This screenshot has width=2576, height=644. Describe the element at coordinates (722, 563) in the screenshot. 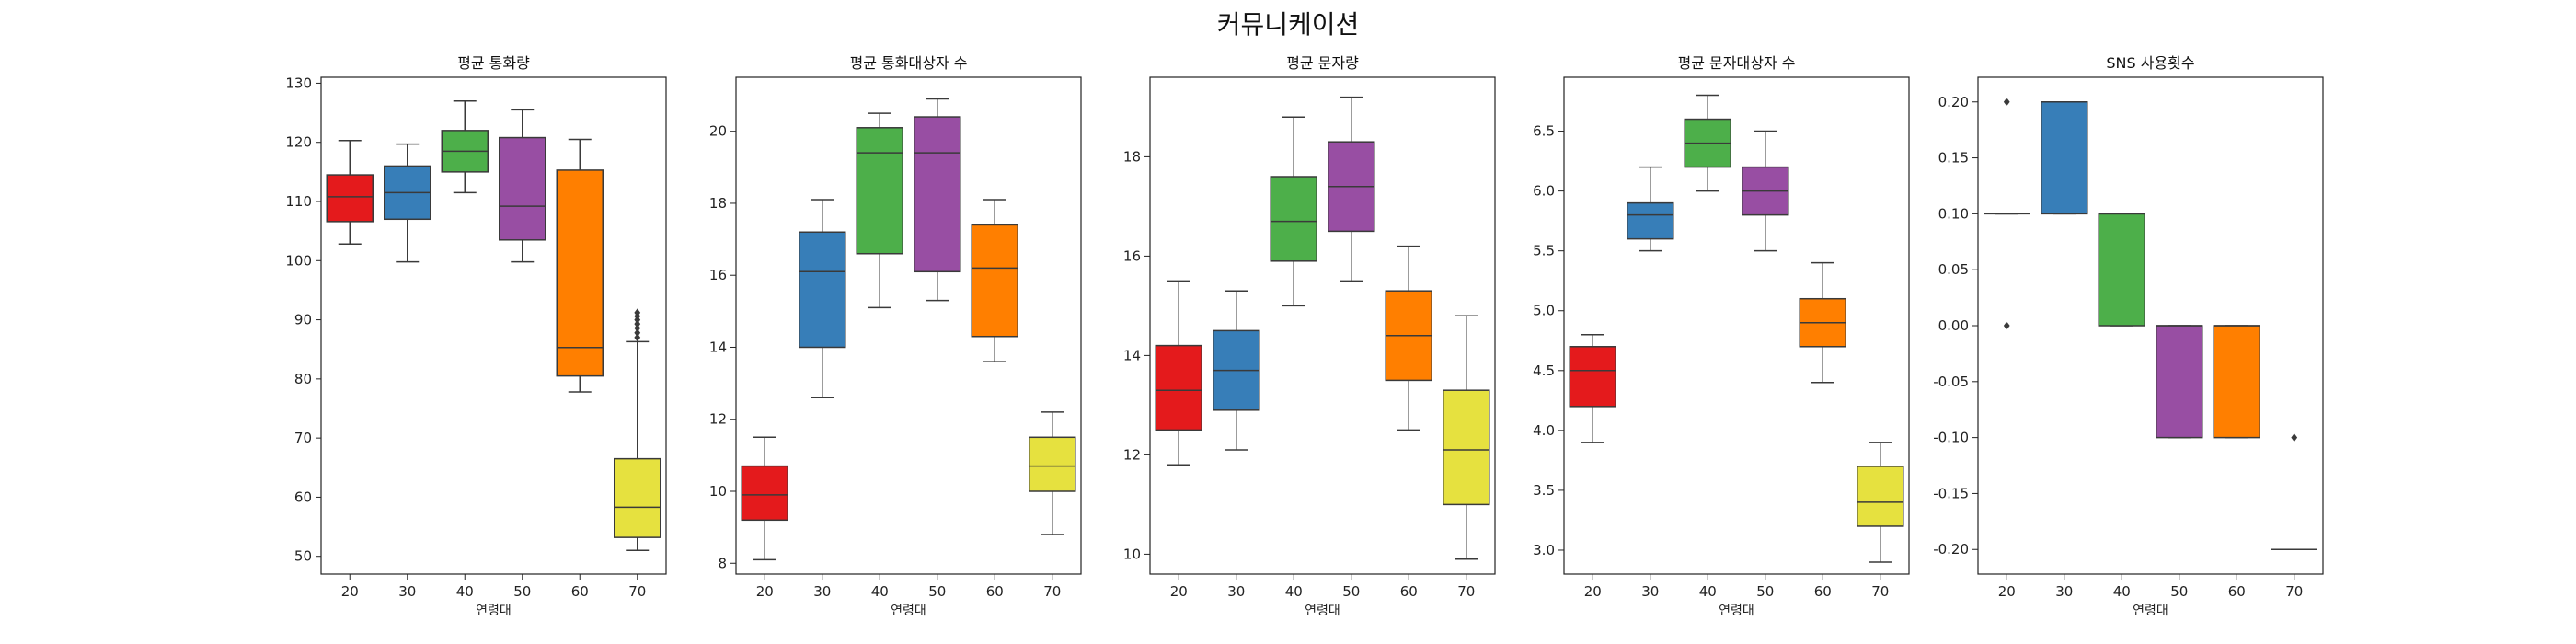

I see `y-tick-label: 8` at that location.